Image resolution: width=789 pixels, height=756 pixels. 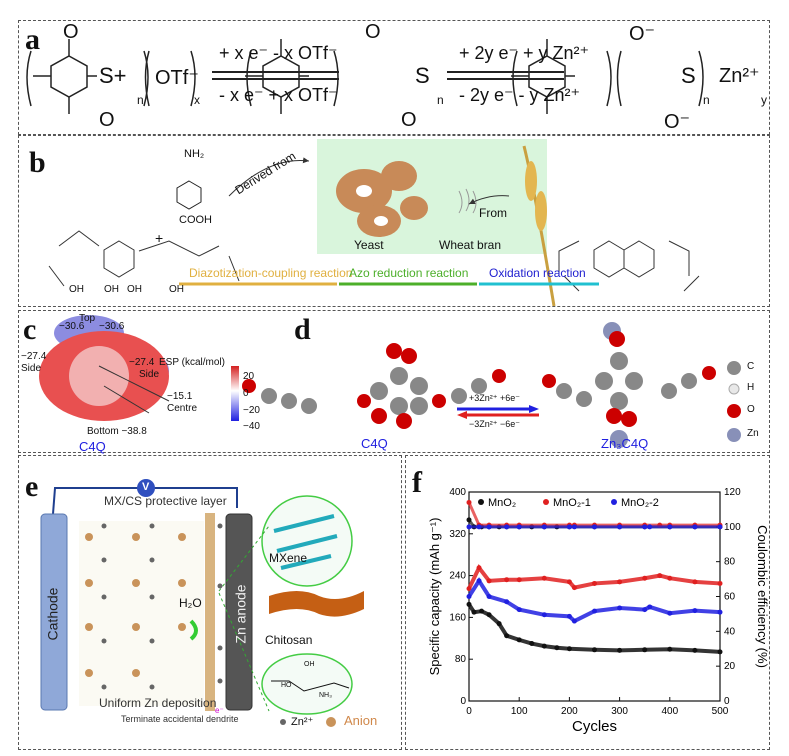 What do you see at coordinates (146, 487) in the screenshot?
I see `voltmeter-label: V` at bounding box center [146, 487].